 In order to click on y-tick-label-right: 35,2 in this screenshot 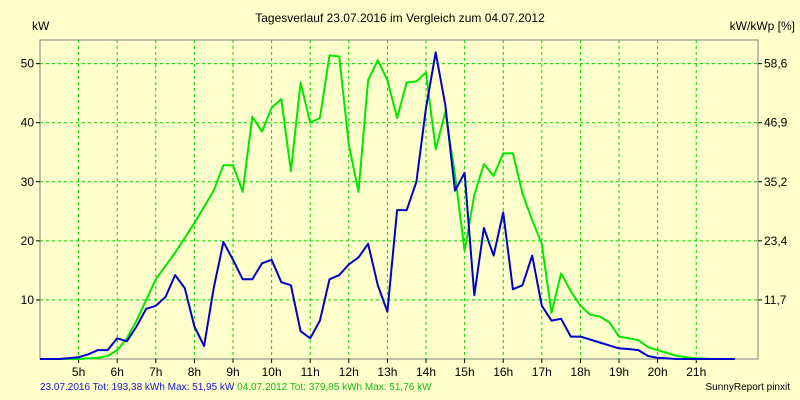, I will do `click(776, 182)`.